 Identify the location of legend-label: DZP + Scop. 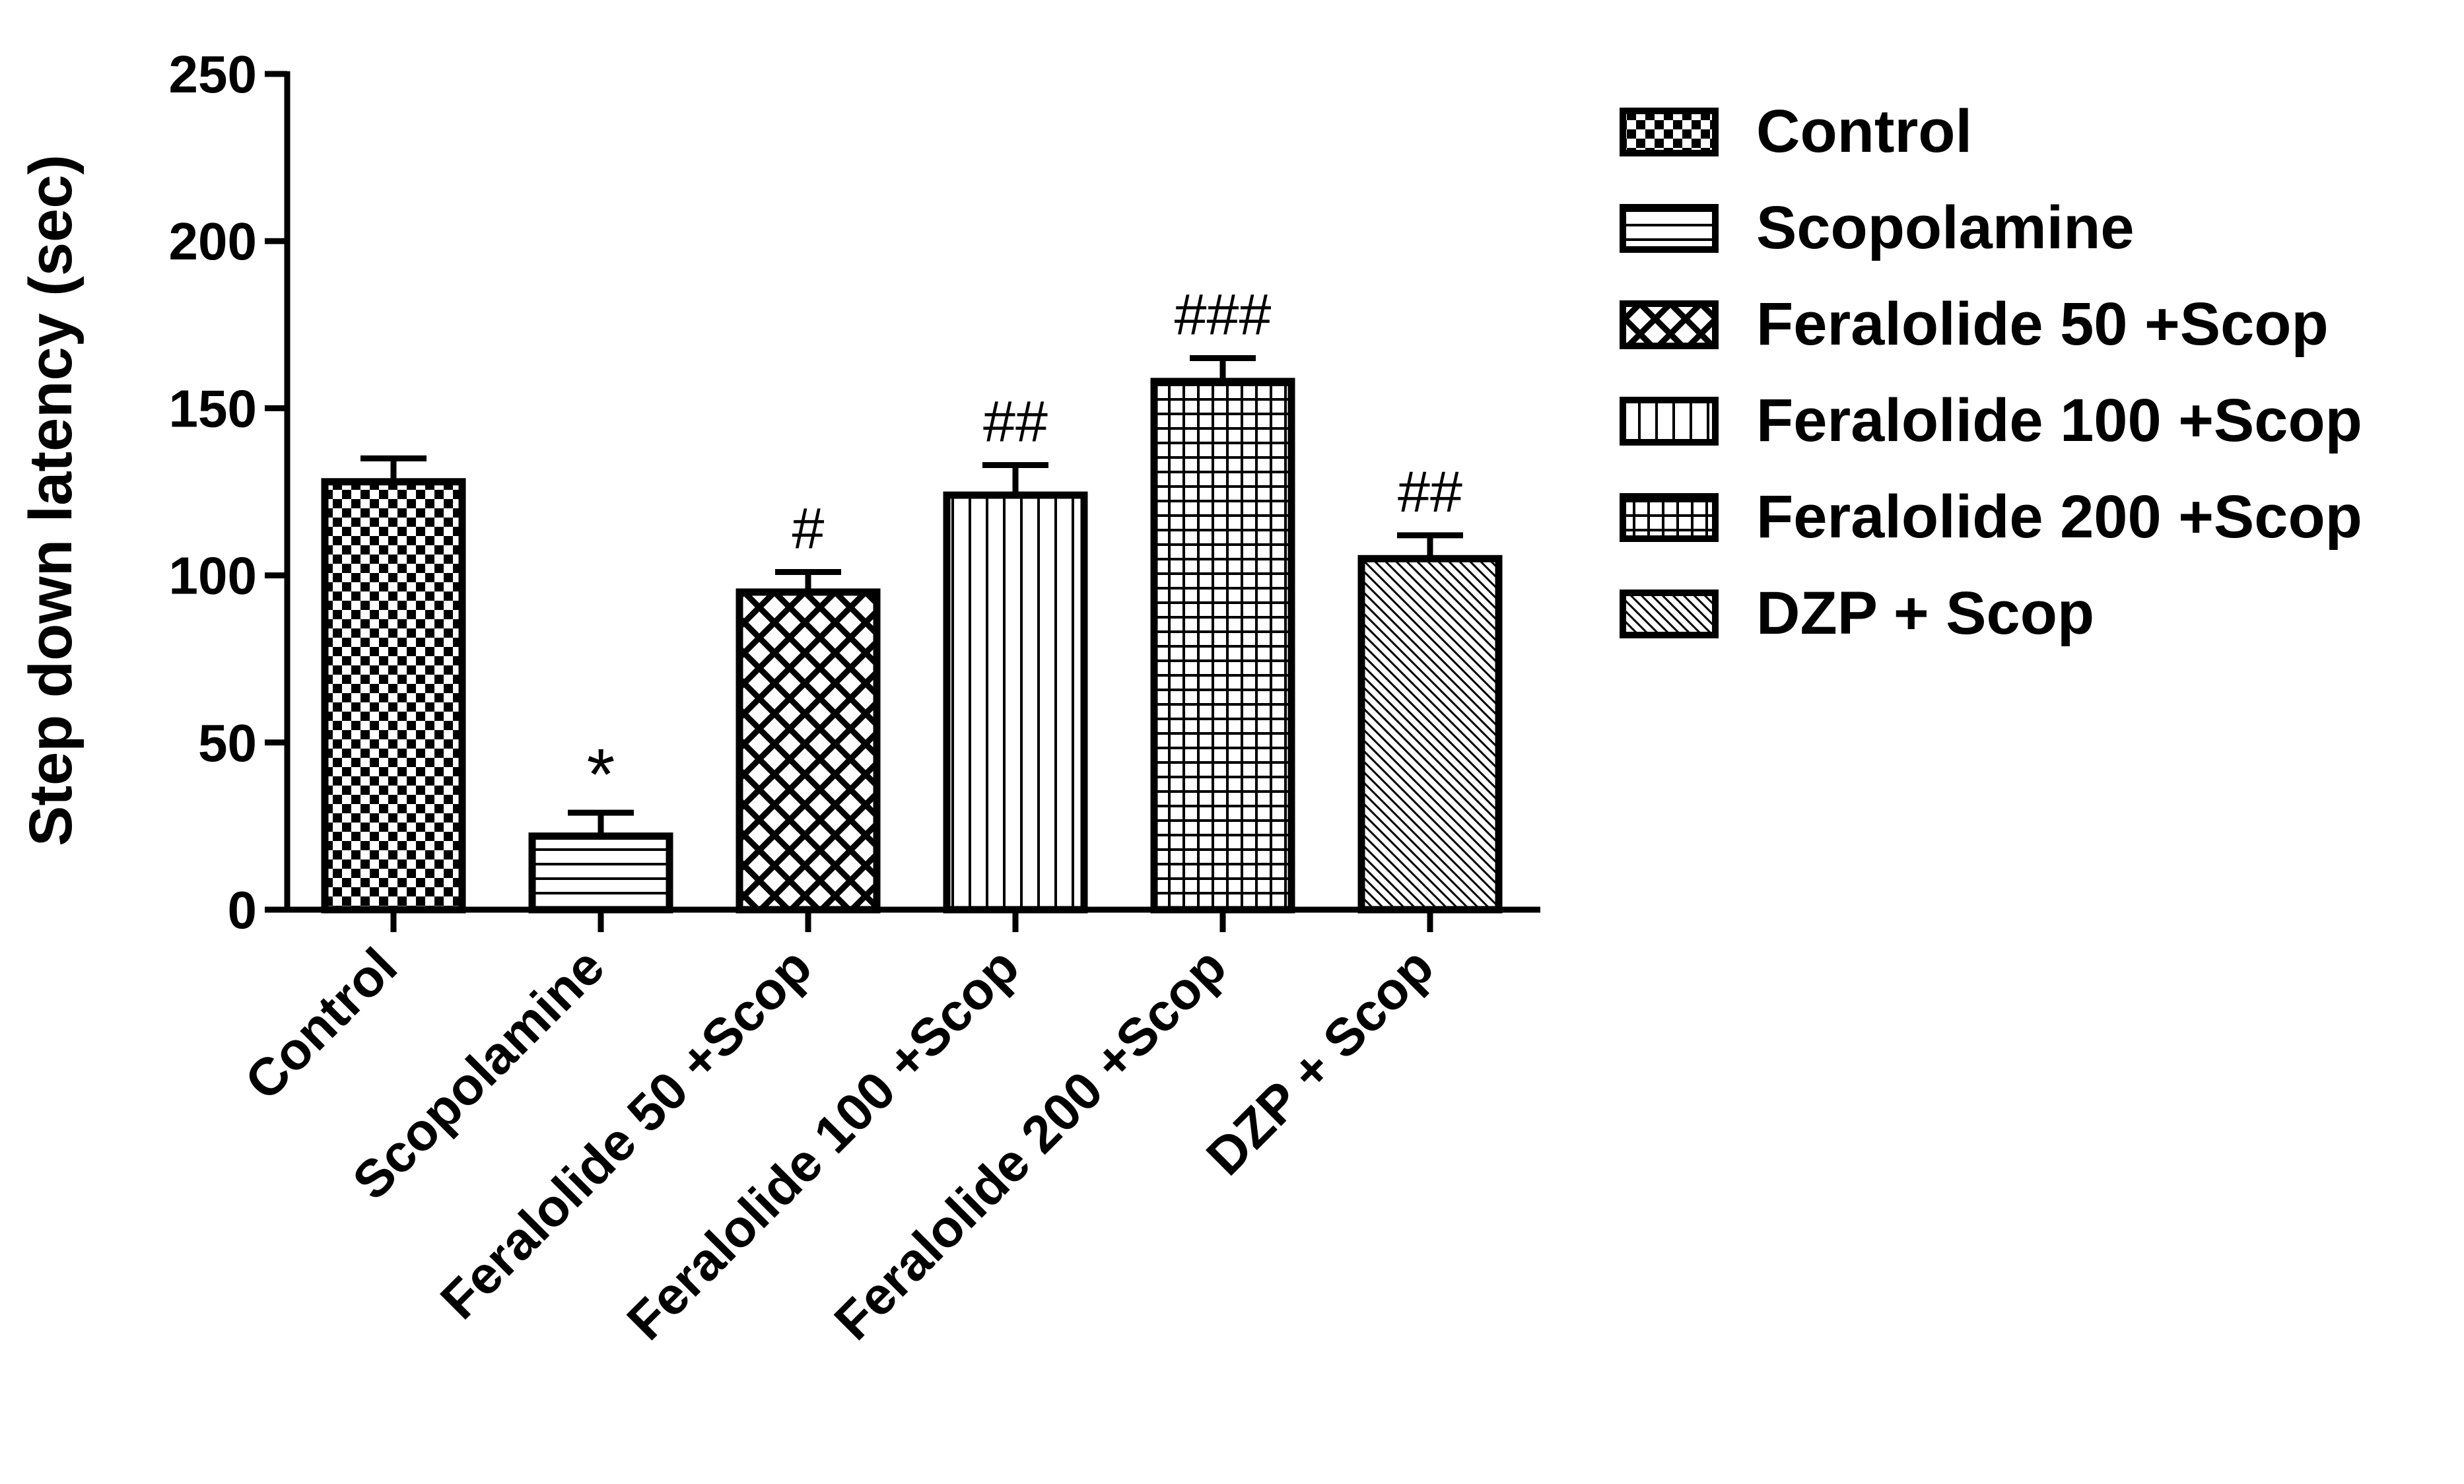
(1925, 613).